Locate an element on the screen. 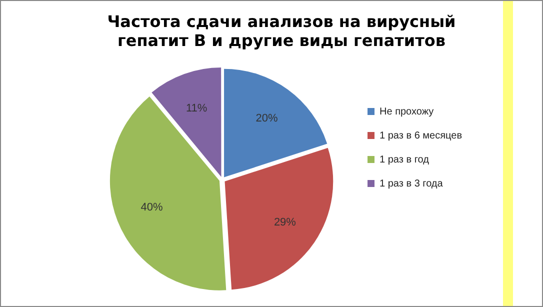 The height and width of the screenshot is (307, 543). data-label: 11% is located at coordinates (197, 108).